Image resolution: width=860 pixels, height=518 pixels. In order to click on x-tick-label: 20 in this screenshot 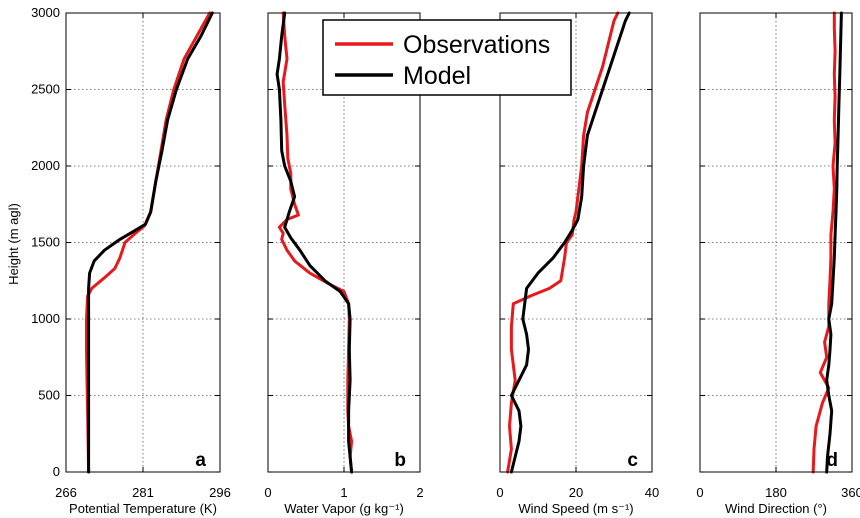, I will do `click(576, 492)`.